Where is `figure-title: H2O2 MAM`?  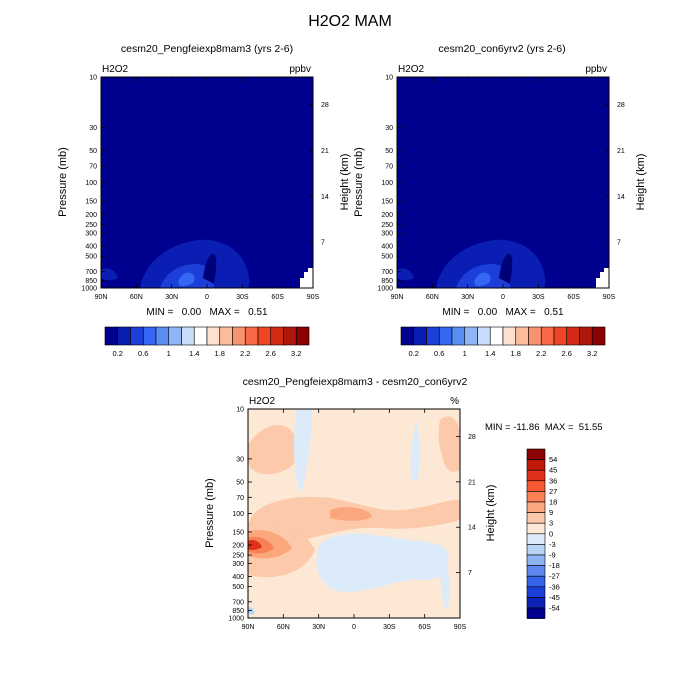 figure-title: H2O2 MAM is located at coordinates (350, 21).